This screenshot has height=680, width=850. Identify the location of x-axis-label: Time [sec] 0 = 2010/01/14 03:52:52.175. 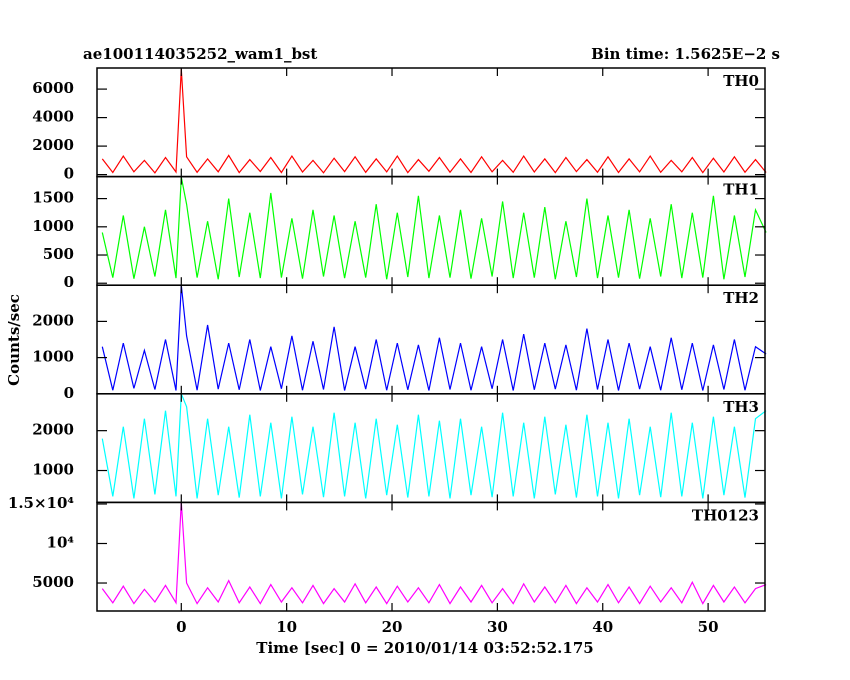
(424, 648).